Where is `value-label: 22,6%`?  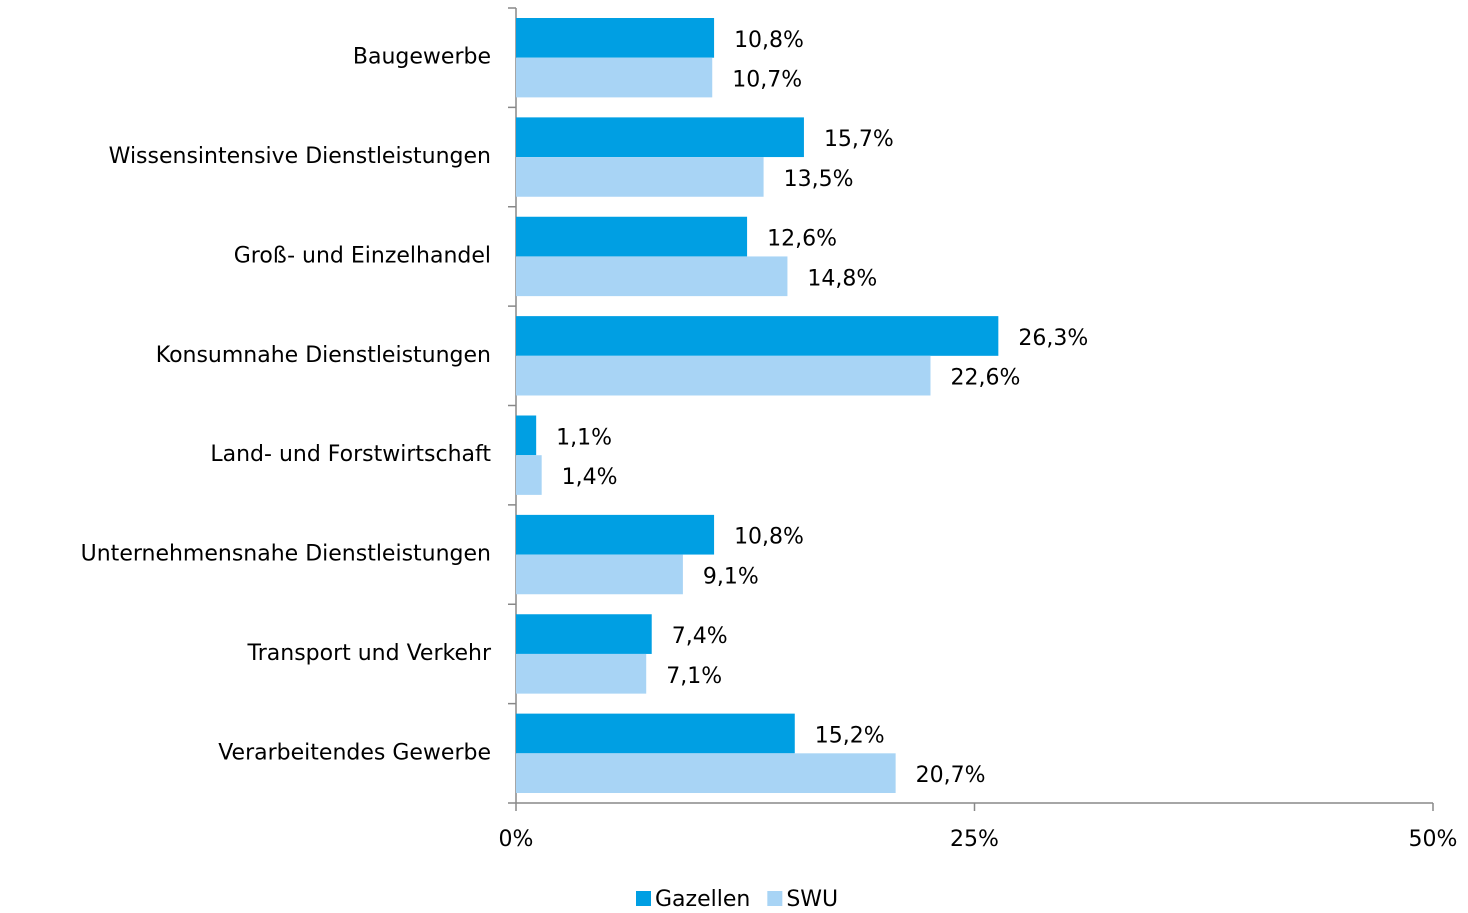
value-label: 22,6% is located at coordinates (985, 378).